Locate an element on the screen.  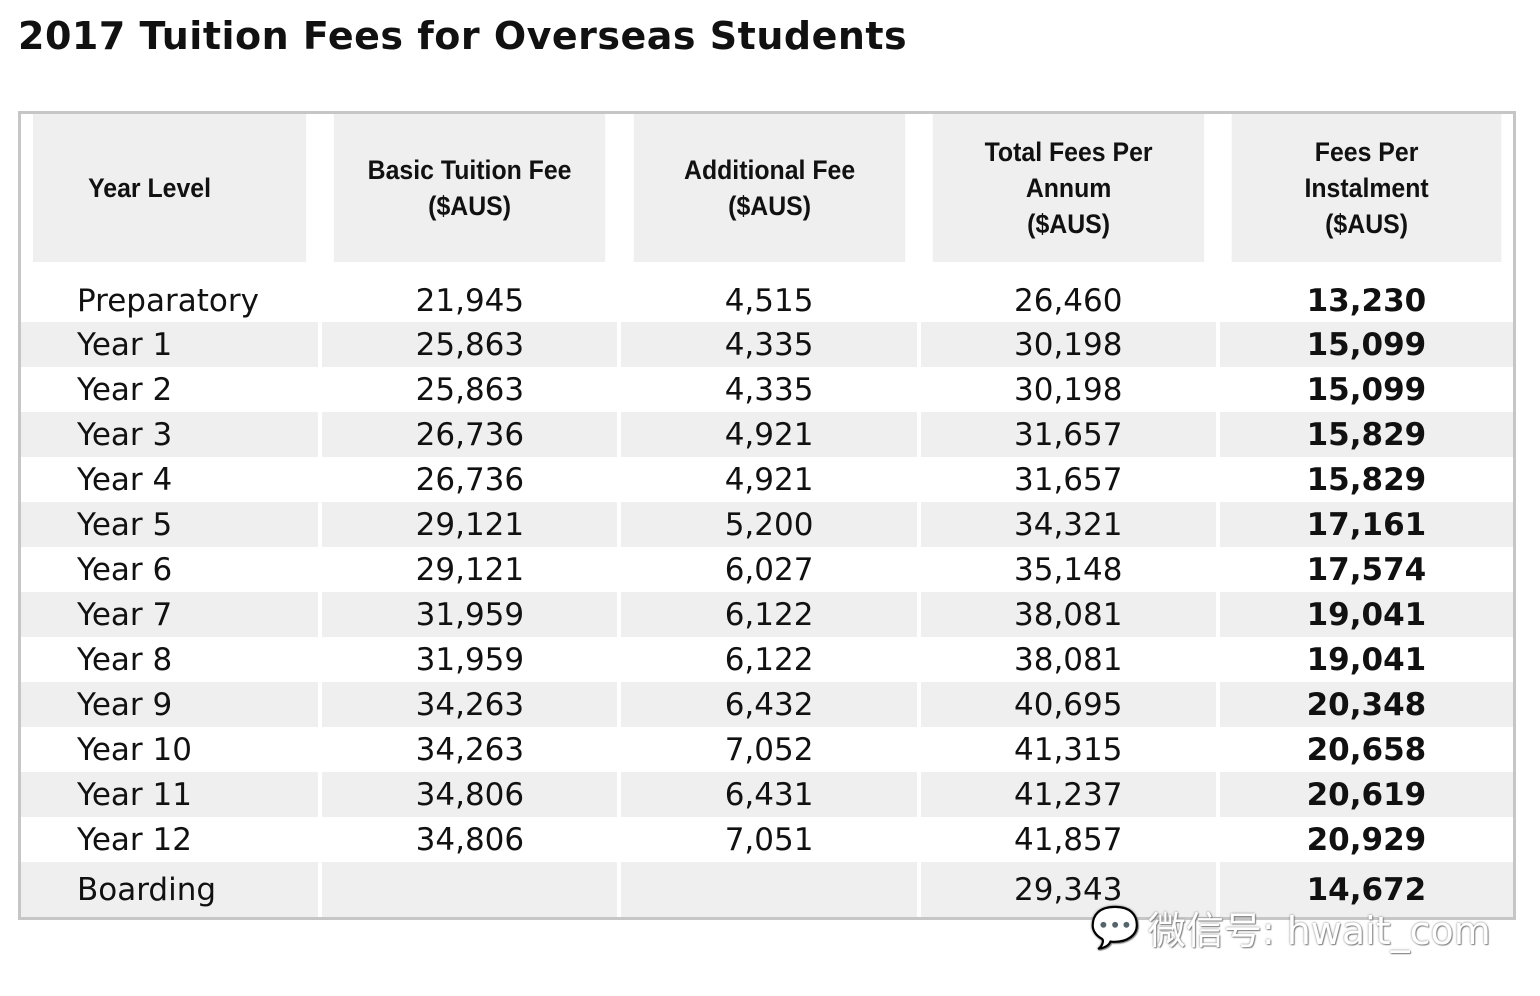
cell-additional-fee: 7,052 is located at coordinates (769, 749).